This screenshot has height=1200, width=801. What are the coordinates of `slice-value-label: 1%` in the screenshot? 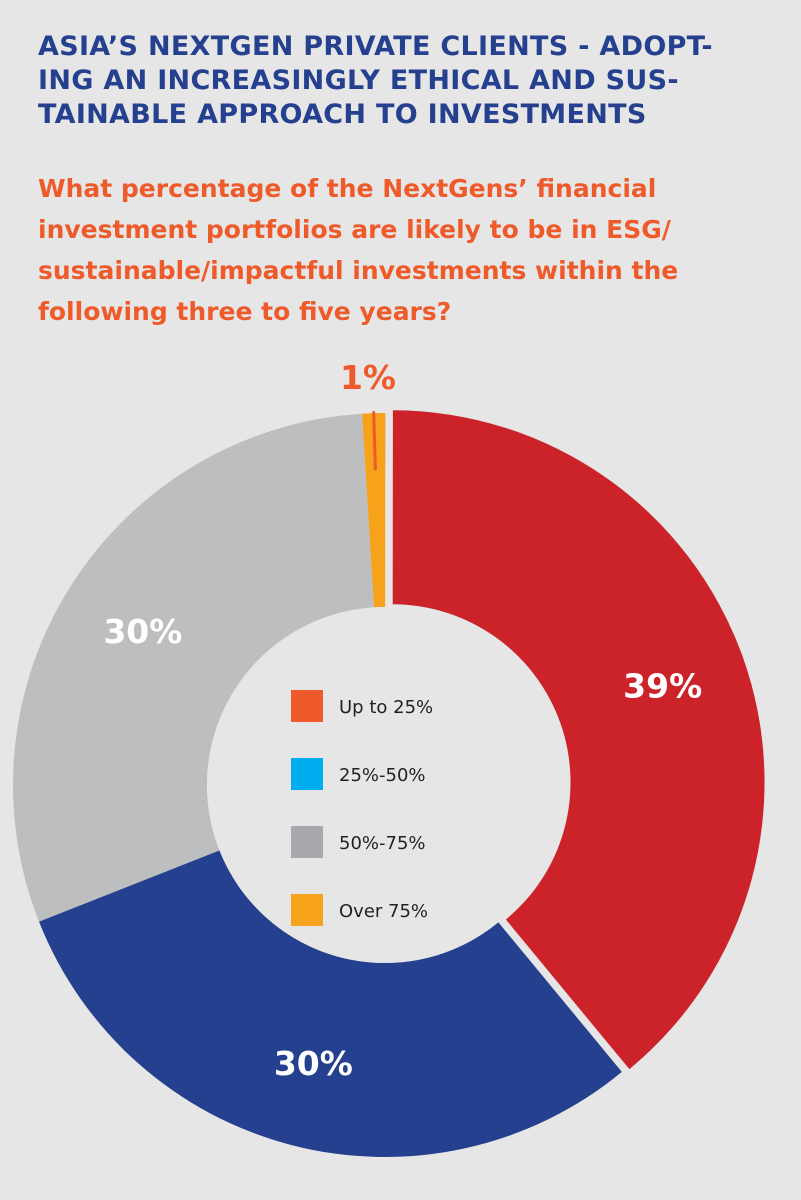 It's located at (368, 377).